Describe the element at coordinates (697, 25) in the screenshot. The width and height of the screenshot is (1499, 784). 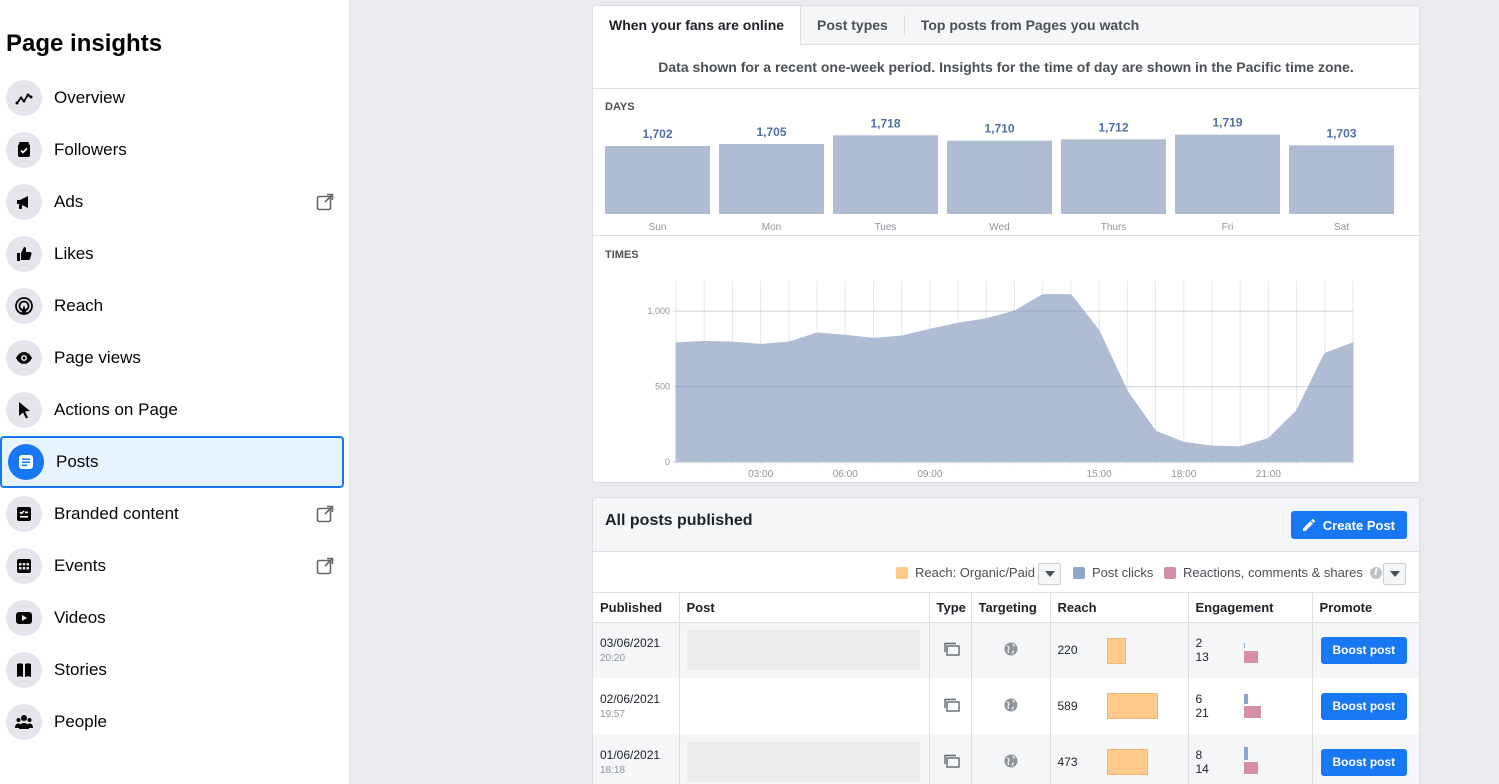
I see `tab-when-fans-online: When your fans are online` at that location.